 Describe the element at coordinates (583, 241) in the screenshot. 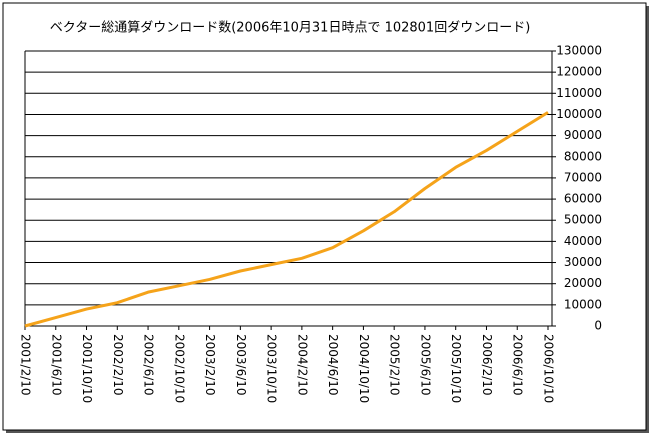

I see `y-tick-label: 40000` at that location.